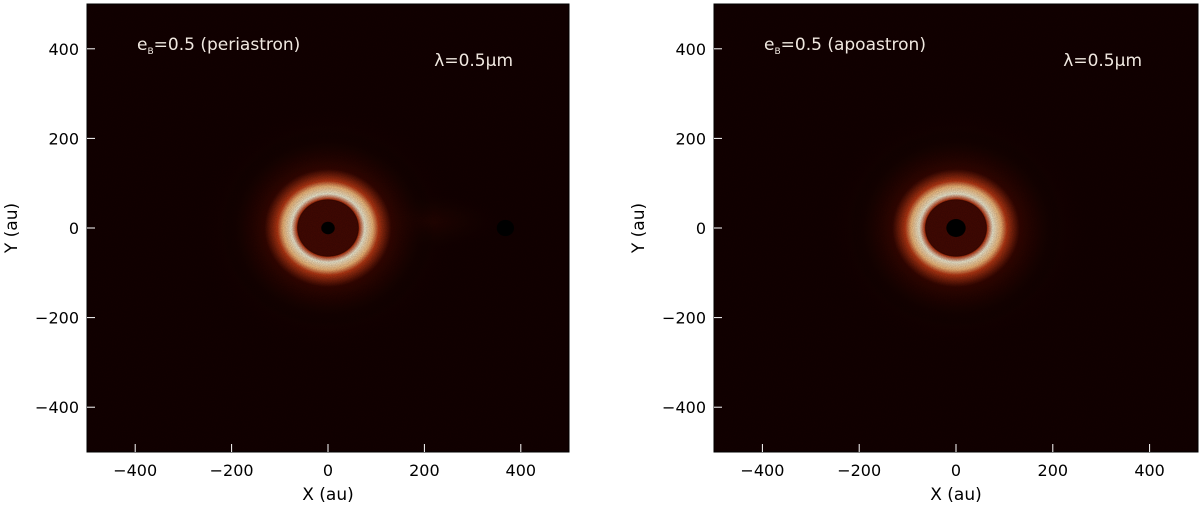  Describe the element at coordinates (845, 46) in the screenshot. I see `eccentricity-annotation: eB=0.5 (apoastron)` at that location.